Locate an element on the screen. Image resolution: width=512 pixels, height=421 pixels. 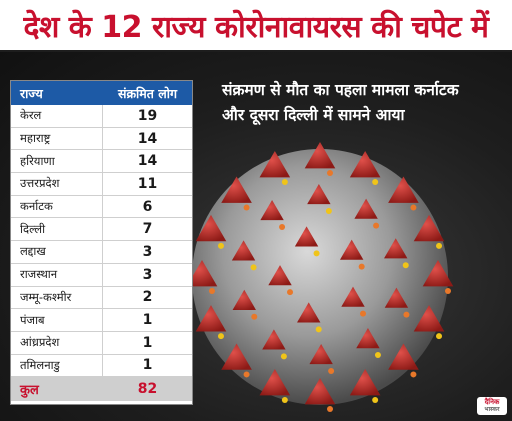
table-row: पंजाब 1 is located at coordinates (101, 320).